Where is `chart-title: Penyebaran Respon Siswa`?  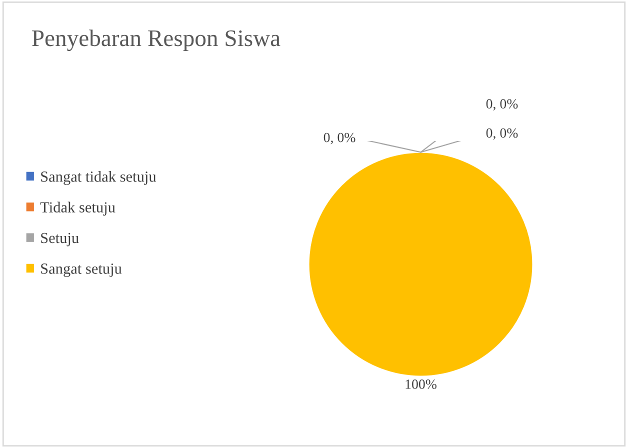 chart-title: Penyebaran Respon Siswa is located at coordinates (156, 41).